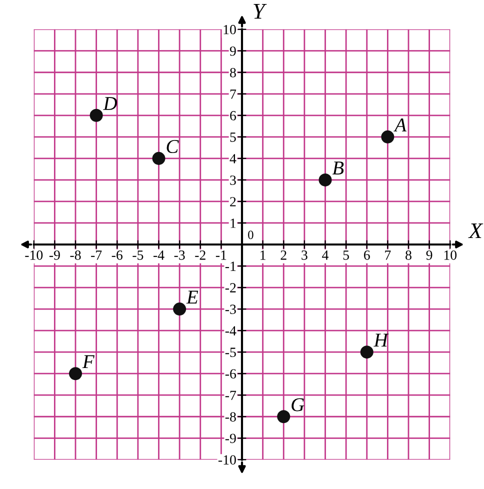  Describe the element at coordinates (338, 168) in the screenshot. I see `annotation: B` at that location.